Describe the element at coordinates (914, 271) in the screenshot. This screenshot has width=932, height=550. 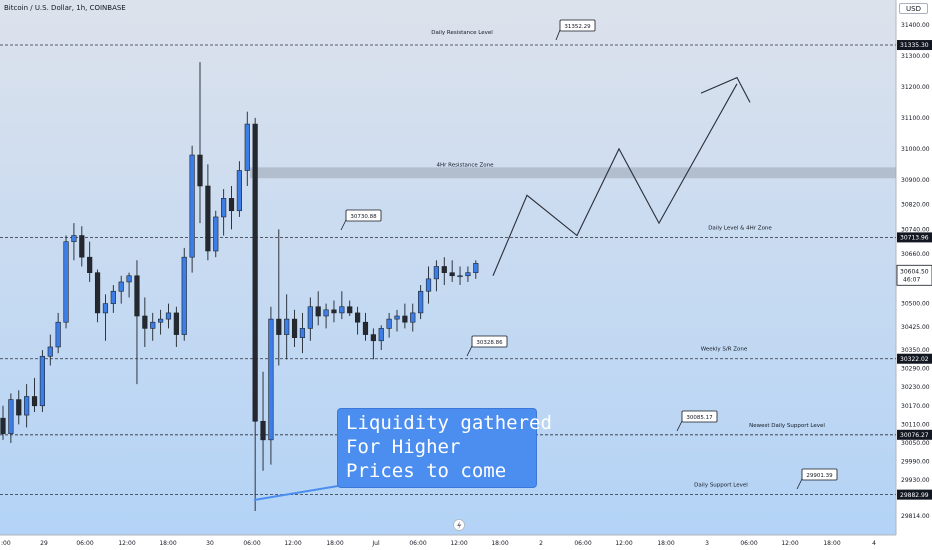
I see `current-price-label: 30604.50` at that location.